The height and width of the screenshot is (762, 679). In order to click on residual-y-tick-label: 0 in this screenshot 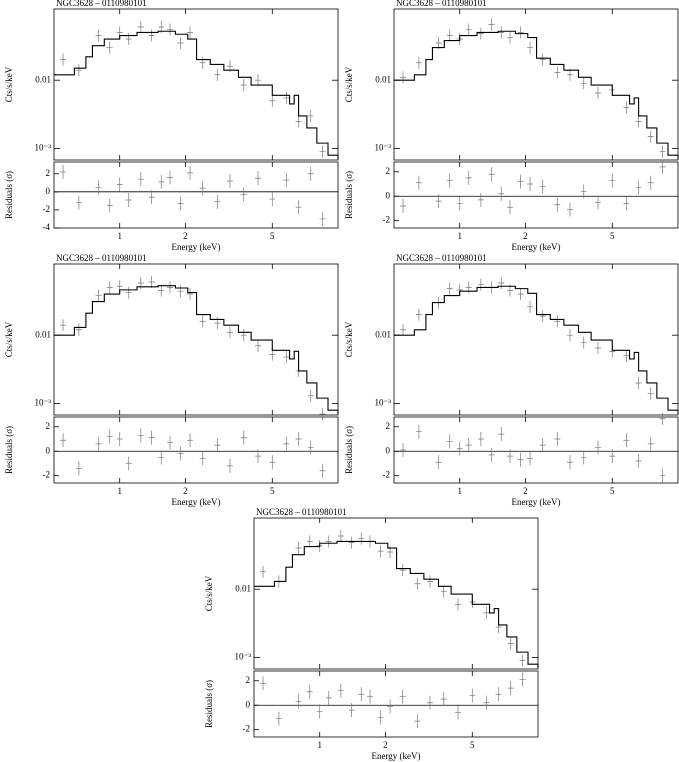, I will do `click(248, 704)`.